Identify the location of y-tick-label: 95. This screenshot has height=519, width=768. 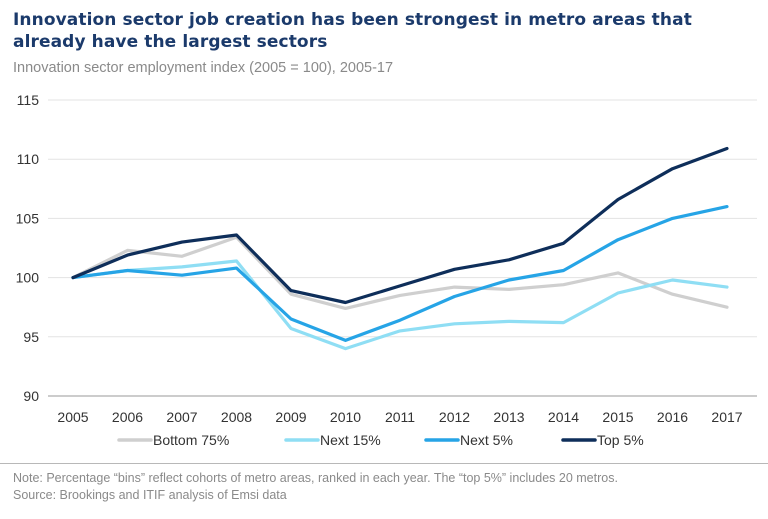
(31, 337).